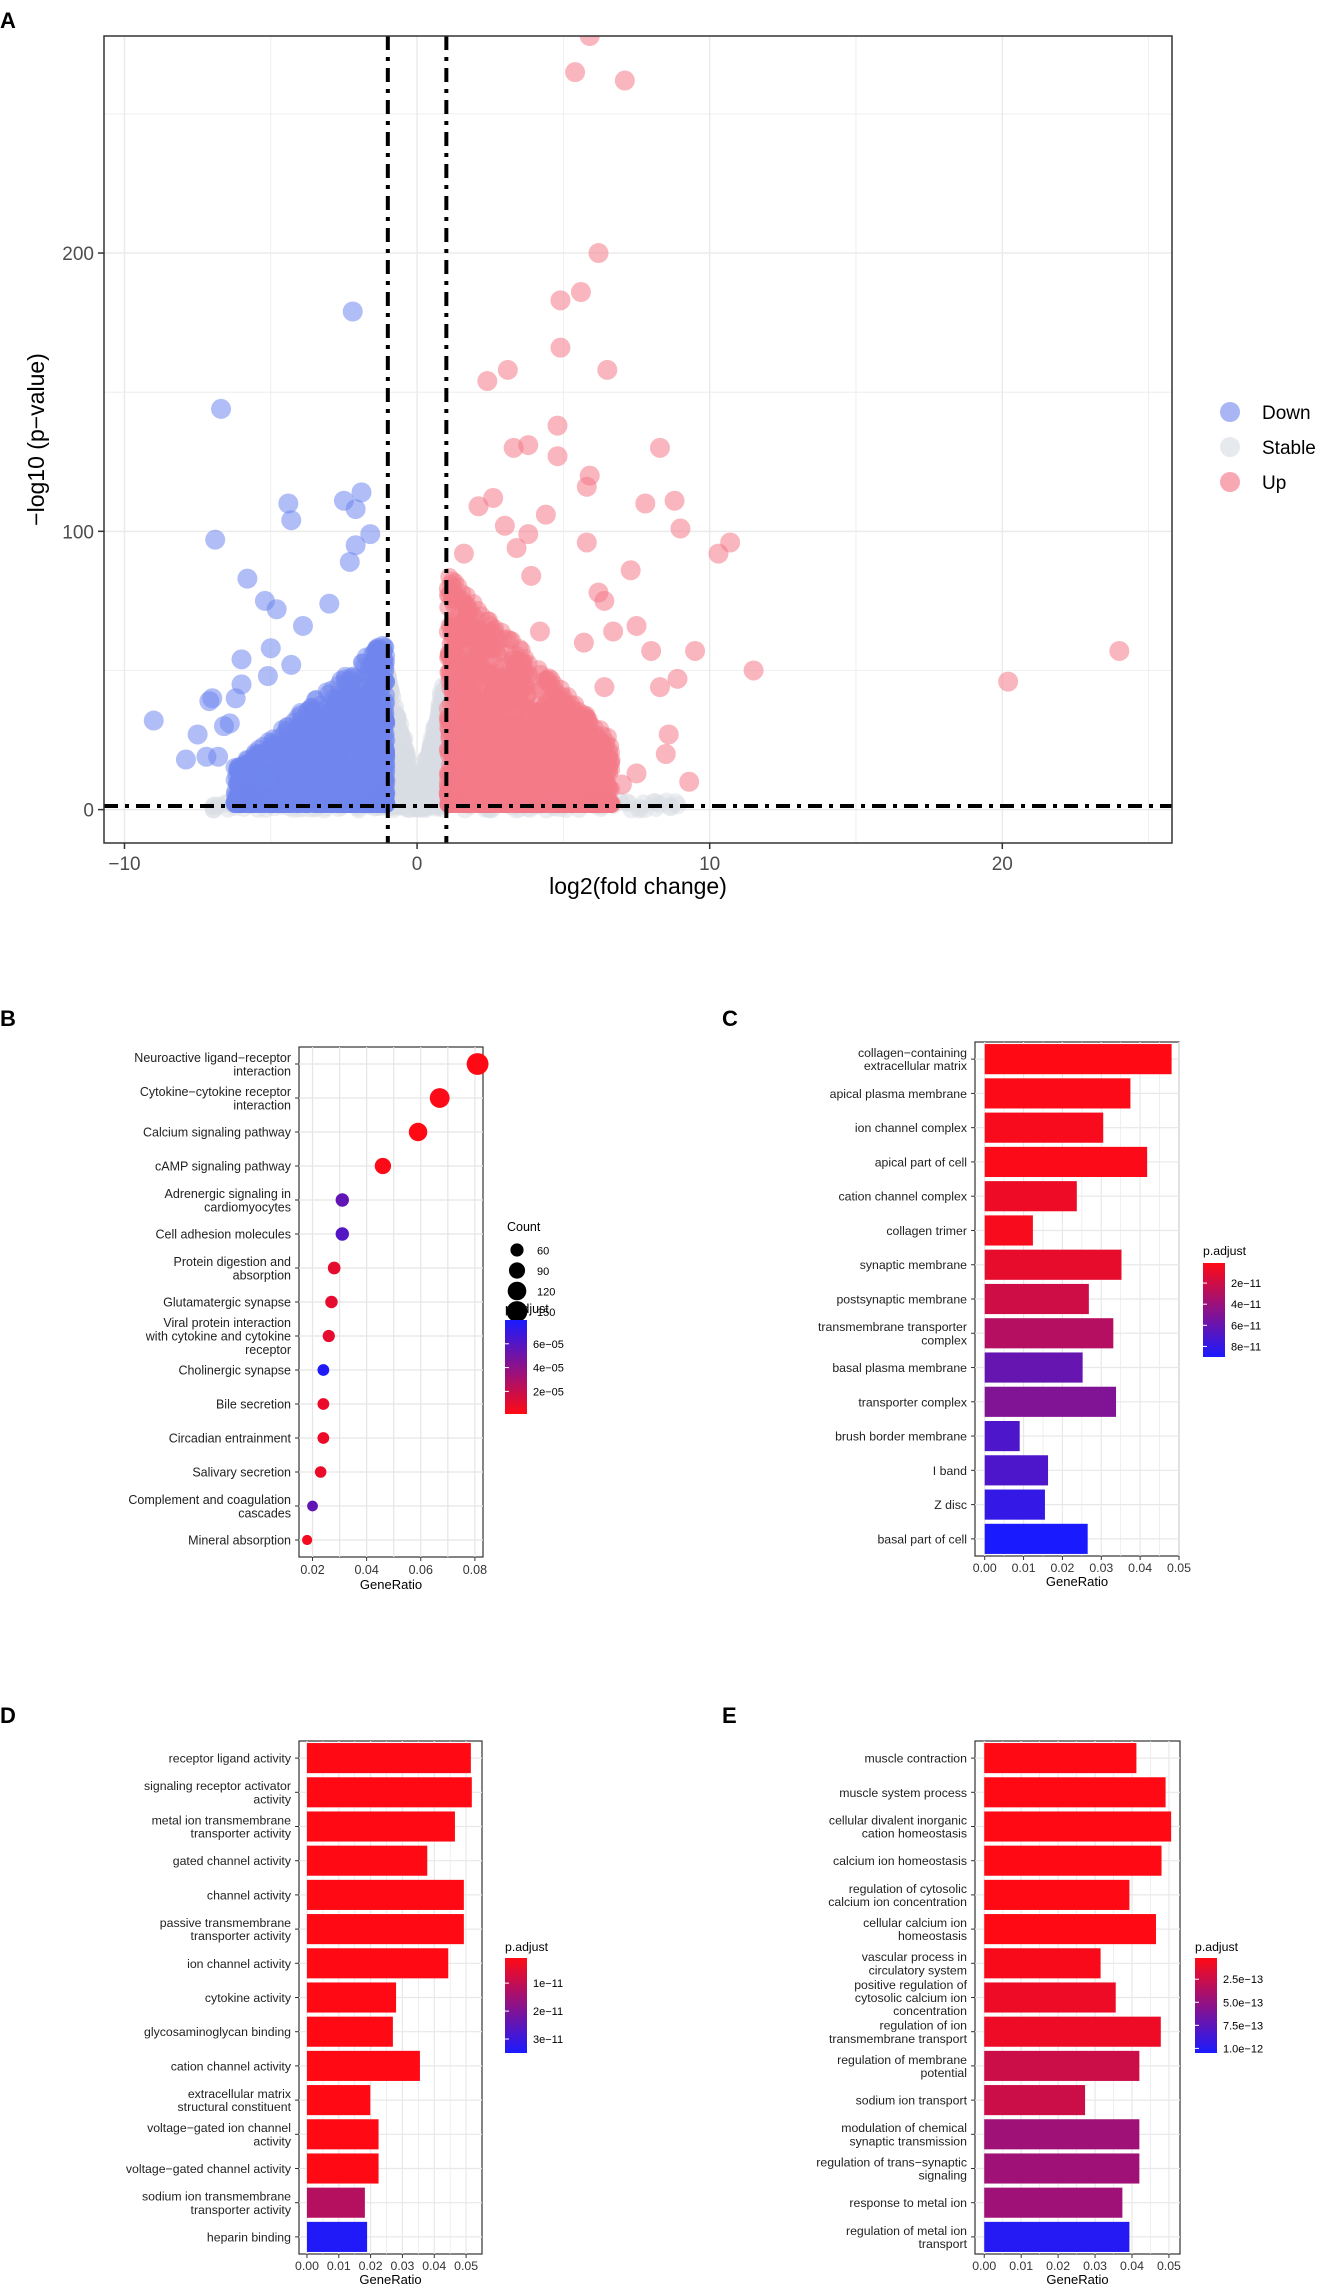  I want to click on category-label-line: Neuroactive ligand−receptor, so click(212, 1058).